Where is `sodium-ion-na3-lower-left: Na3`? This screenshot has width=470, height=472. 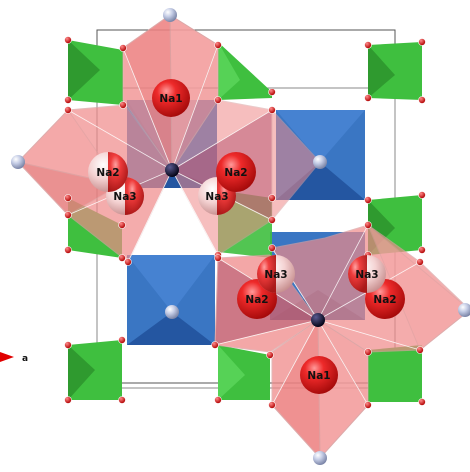
sodium-ion-na3-lower-left: Na3 is located at coordinates (276, 274).